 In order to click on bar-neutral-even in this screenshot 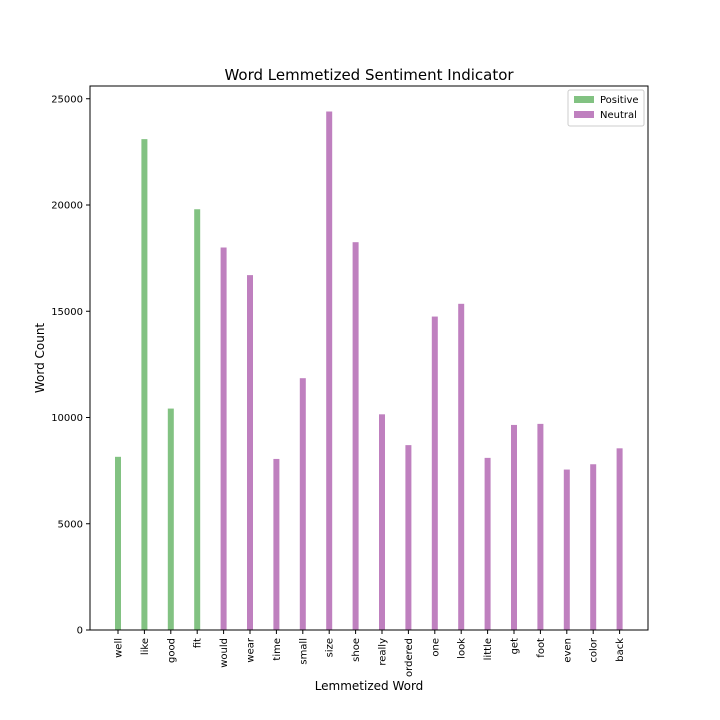, I will do `click(566, 549)`.